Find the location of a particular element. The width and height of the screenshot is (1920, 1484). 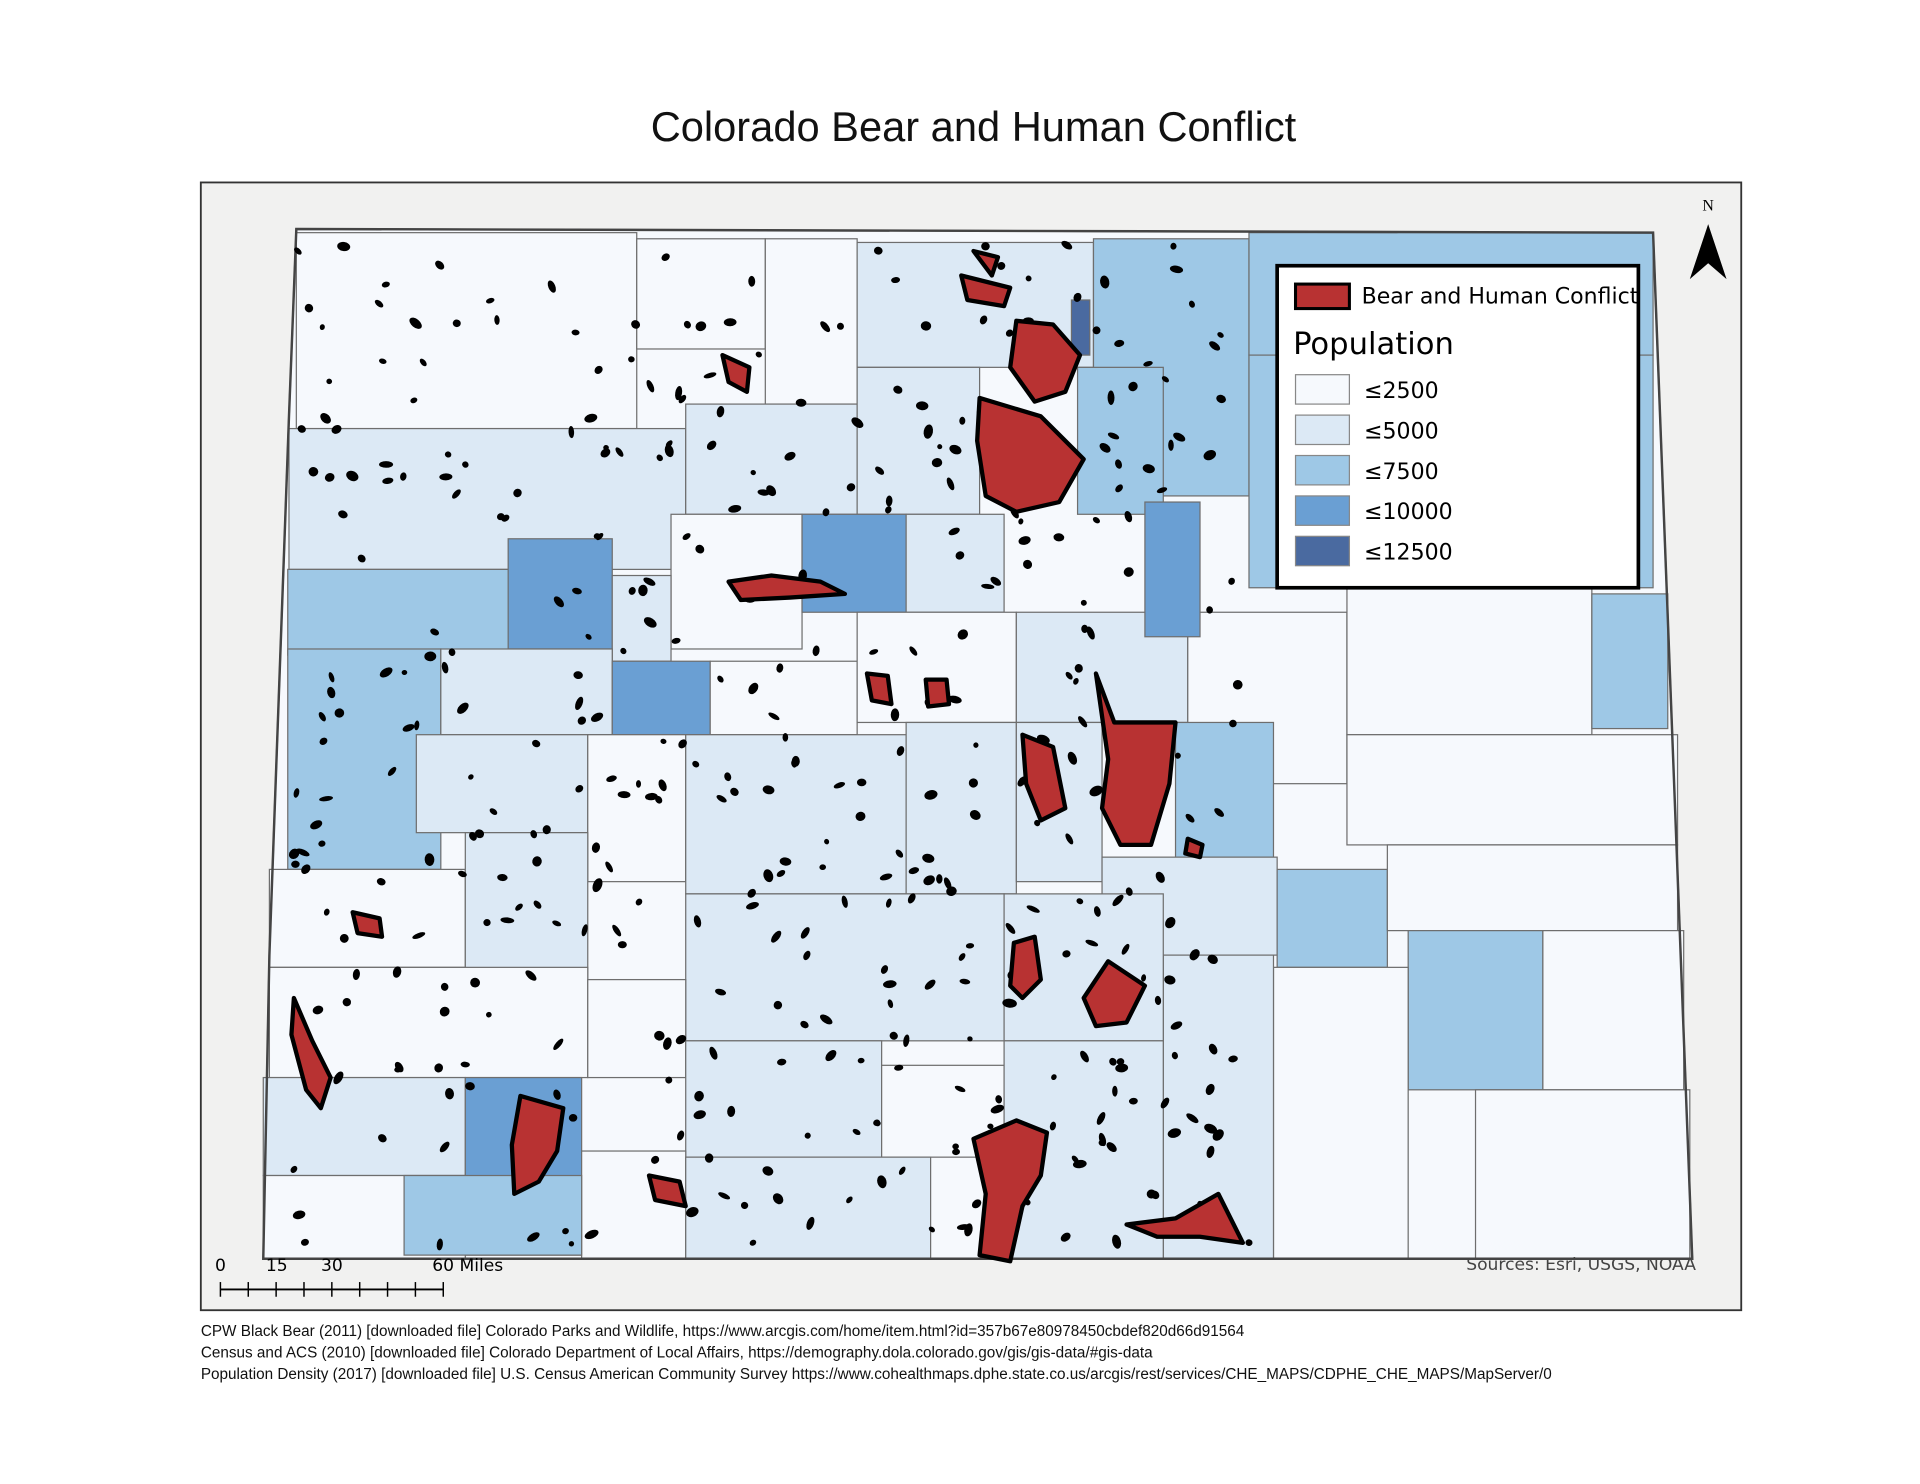

conflict-area is located at coordinates (879, 689).